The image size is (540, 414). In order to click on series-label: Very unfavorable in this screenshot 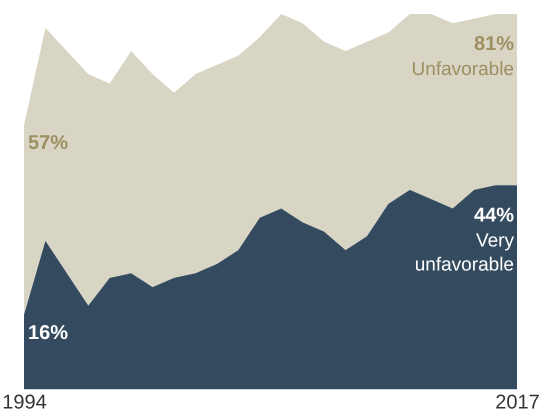, I will do `click(464, 253)`.